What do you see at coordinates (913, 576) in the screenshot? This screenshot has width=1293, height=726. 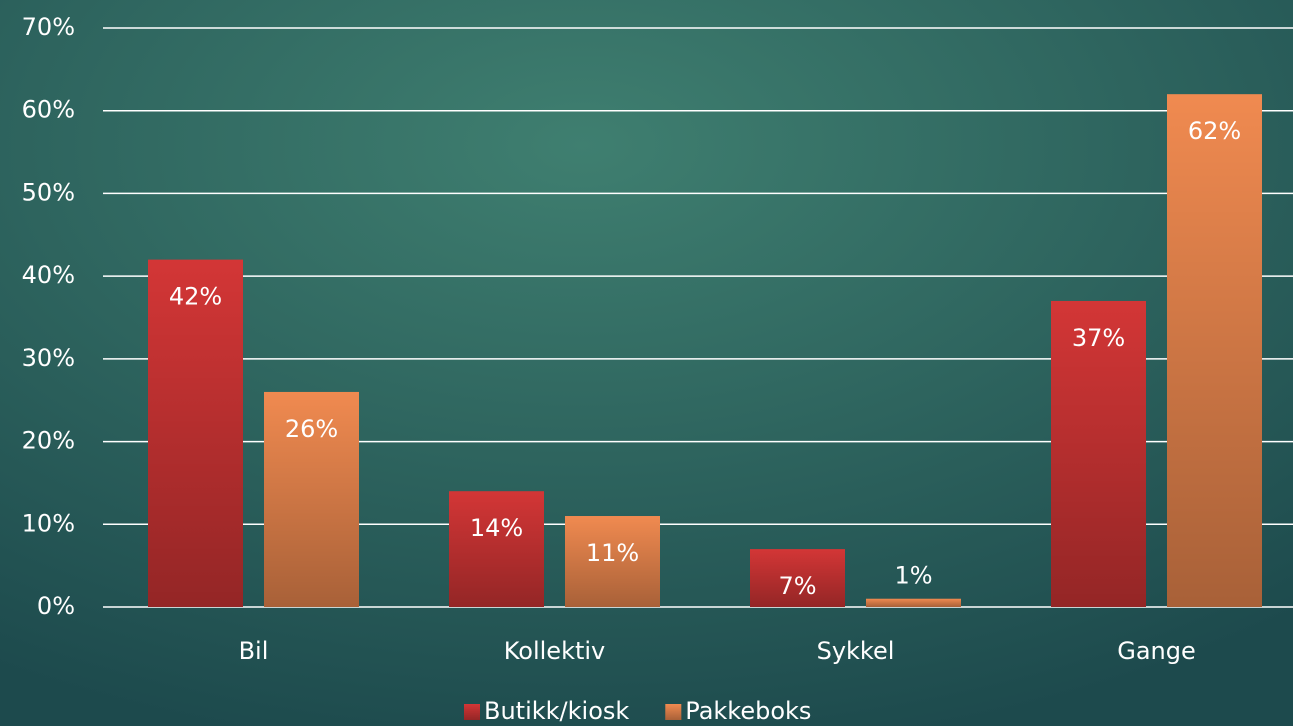 I see `data-label: 1%` at bounding box center [913, 576].